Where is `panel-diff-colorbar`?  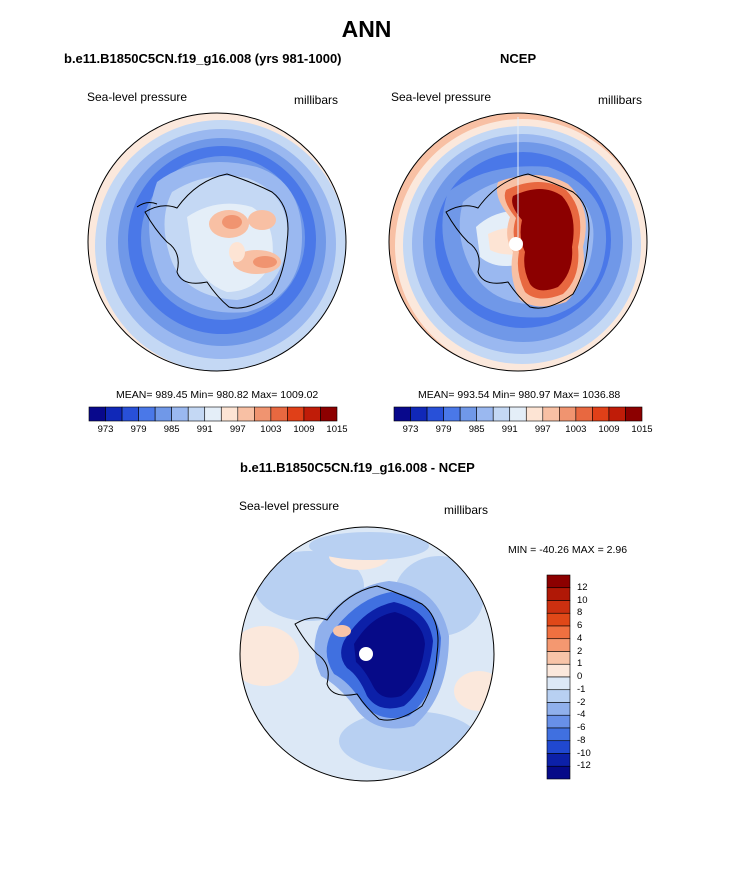 panel-diff-colorbar is located at coordinates (558, 677).